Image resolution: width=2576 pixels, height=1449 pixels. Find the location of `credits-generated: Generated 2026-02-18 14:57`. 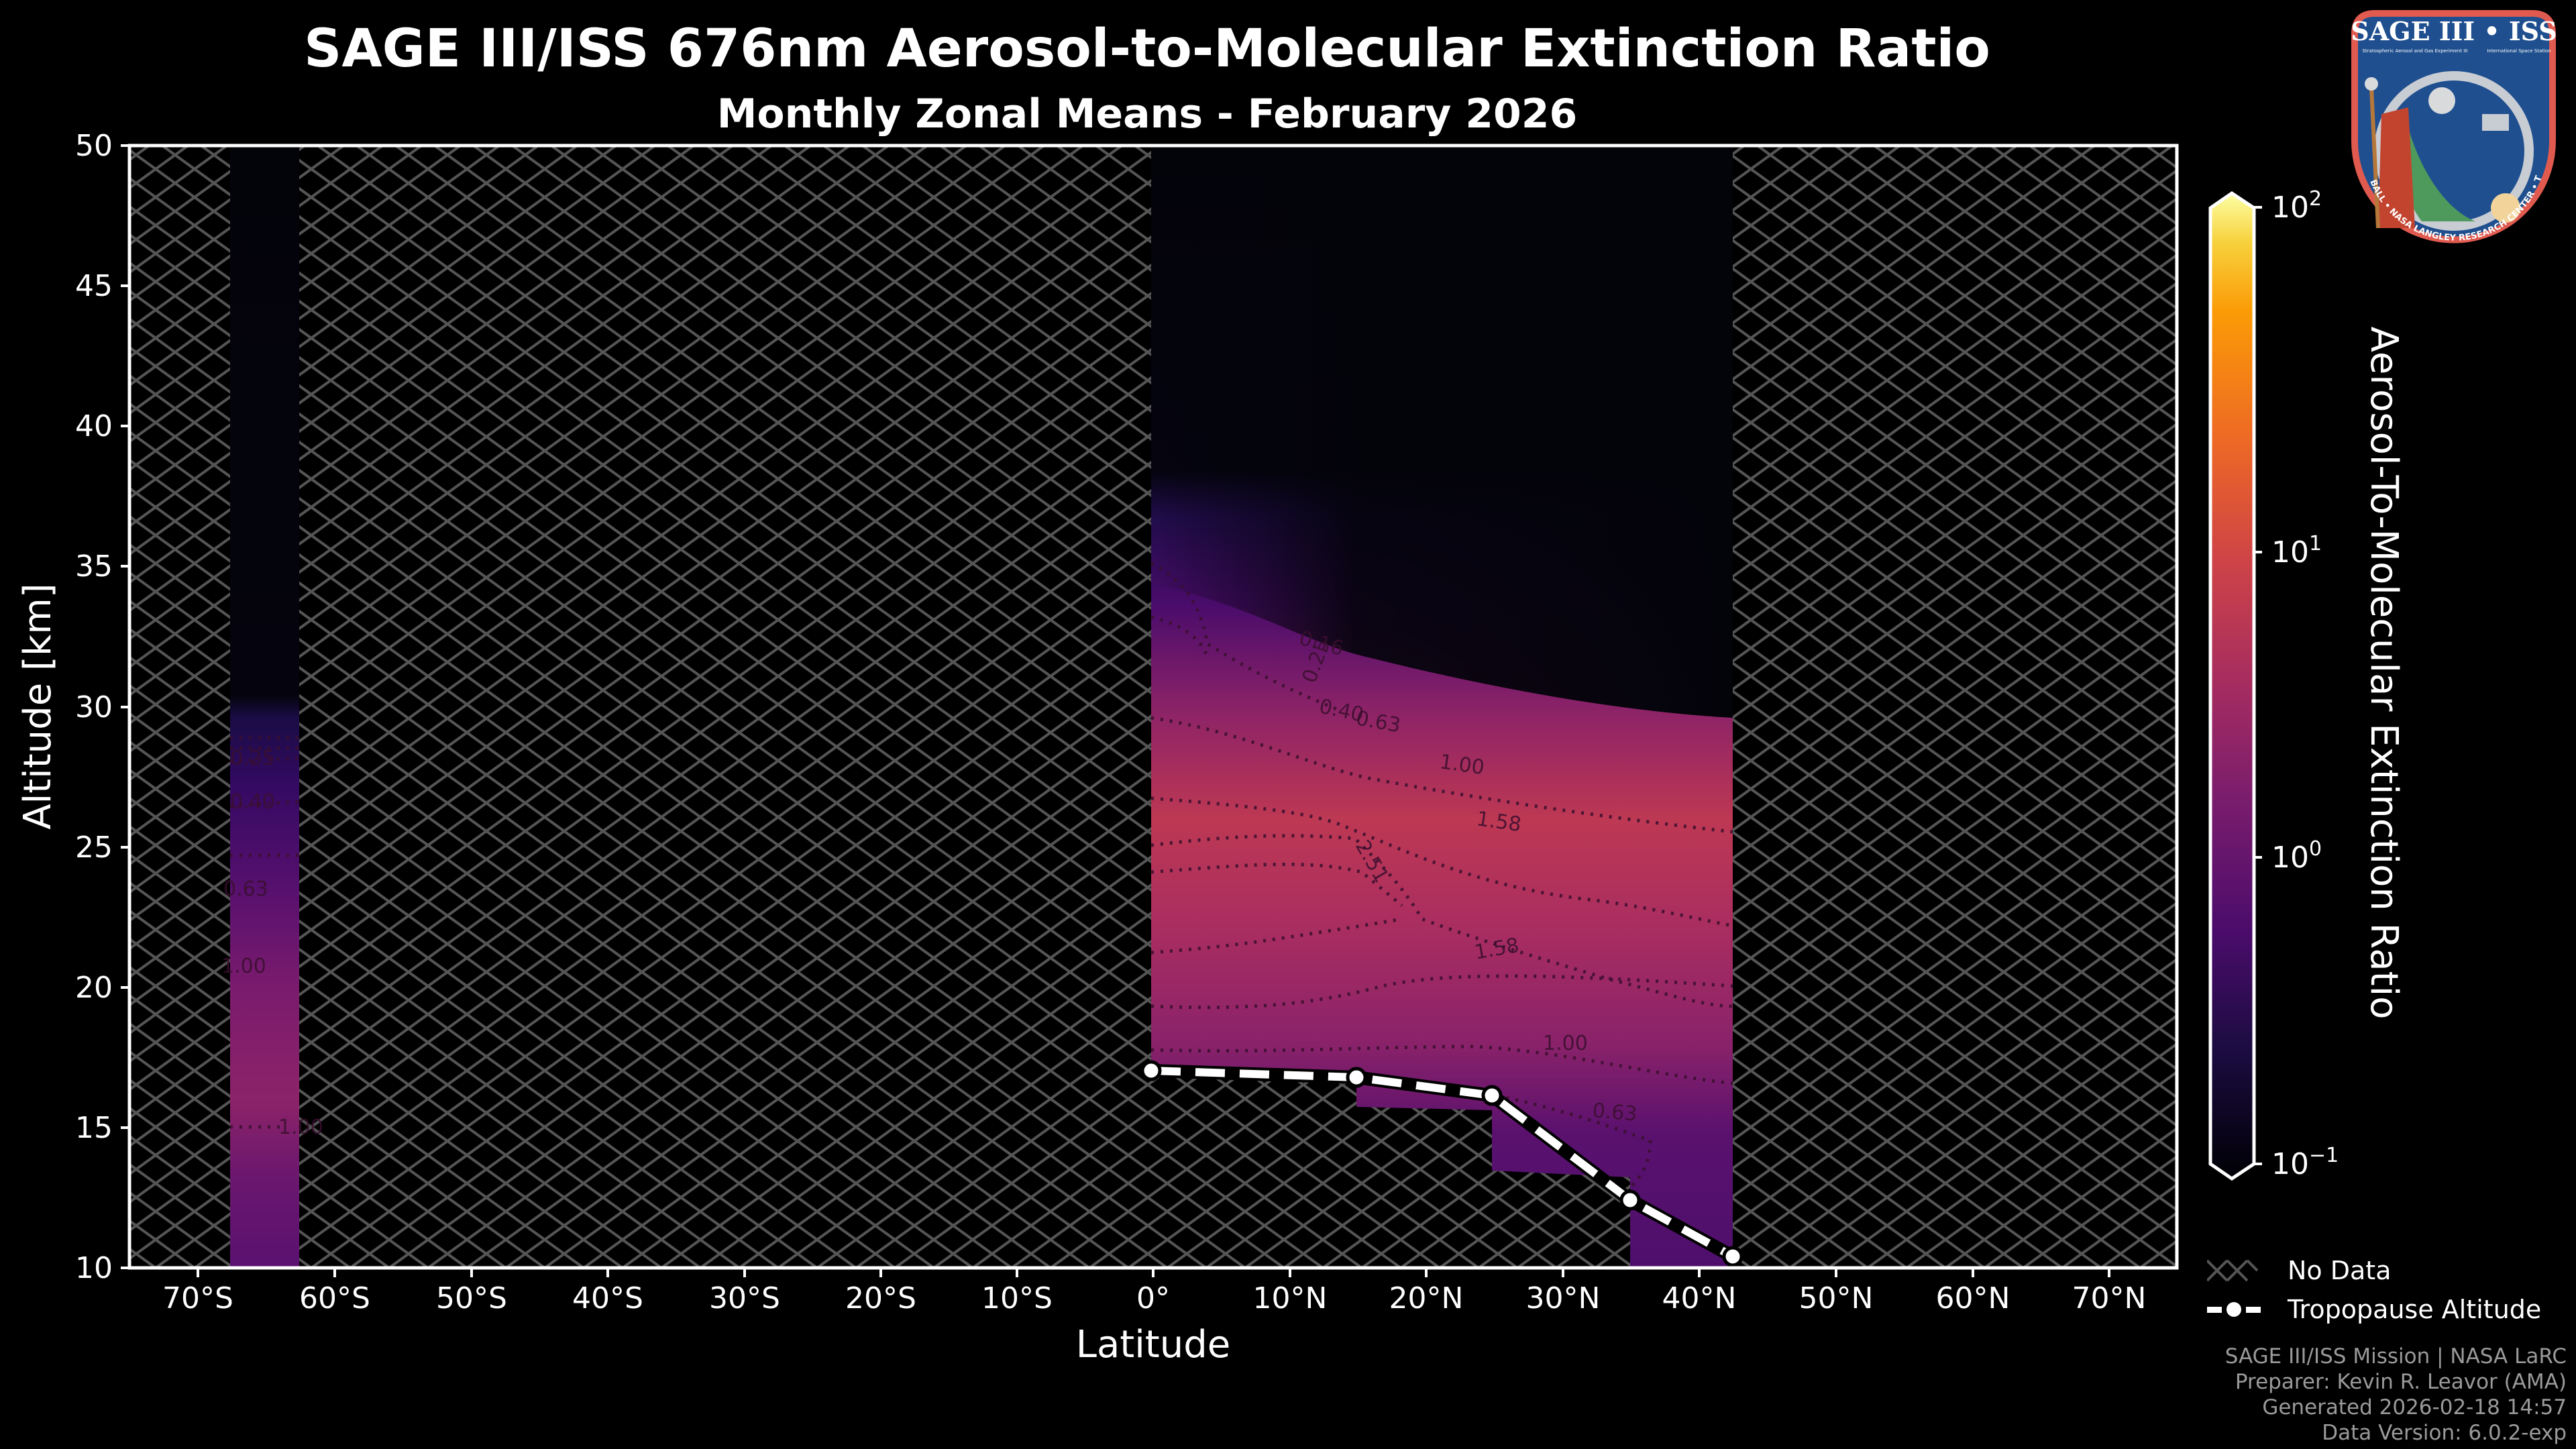

credits-generated: Generated 2026-02-18 14:57 is located at coordinates (2414, 1407).